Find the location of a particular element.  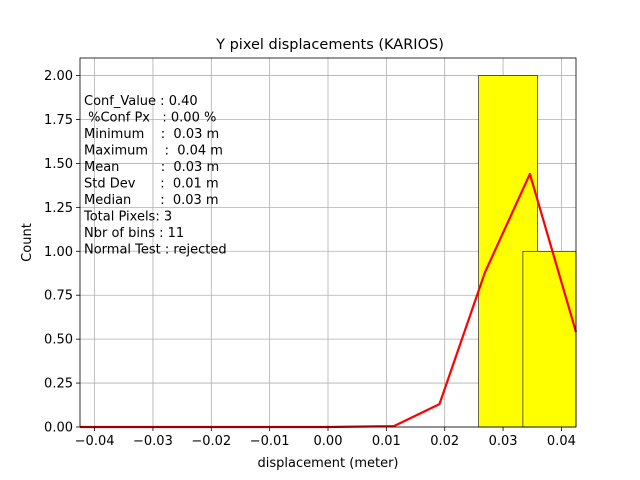

y-tick-label: 0.00 is located at coordinates (58, 428).